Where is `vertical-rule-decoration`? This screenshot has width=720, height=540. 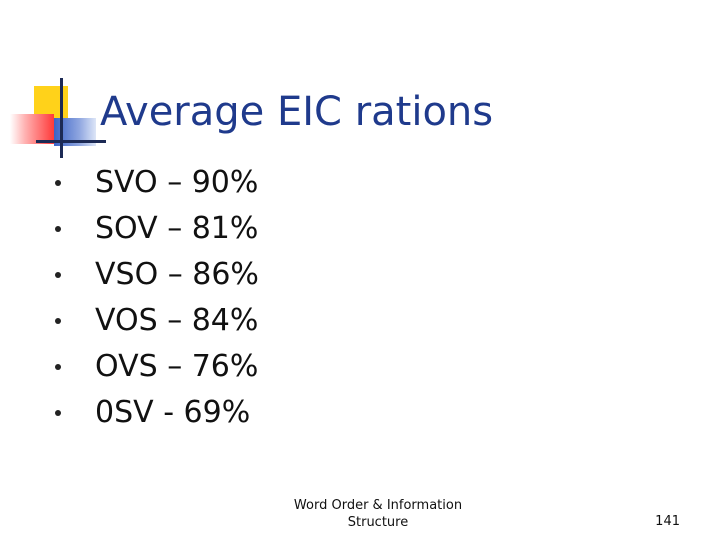 vertical-rule-decoration is located at coordinates (61, 118).